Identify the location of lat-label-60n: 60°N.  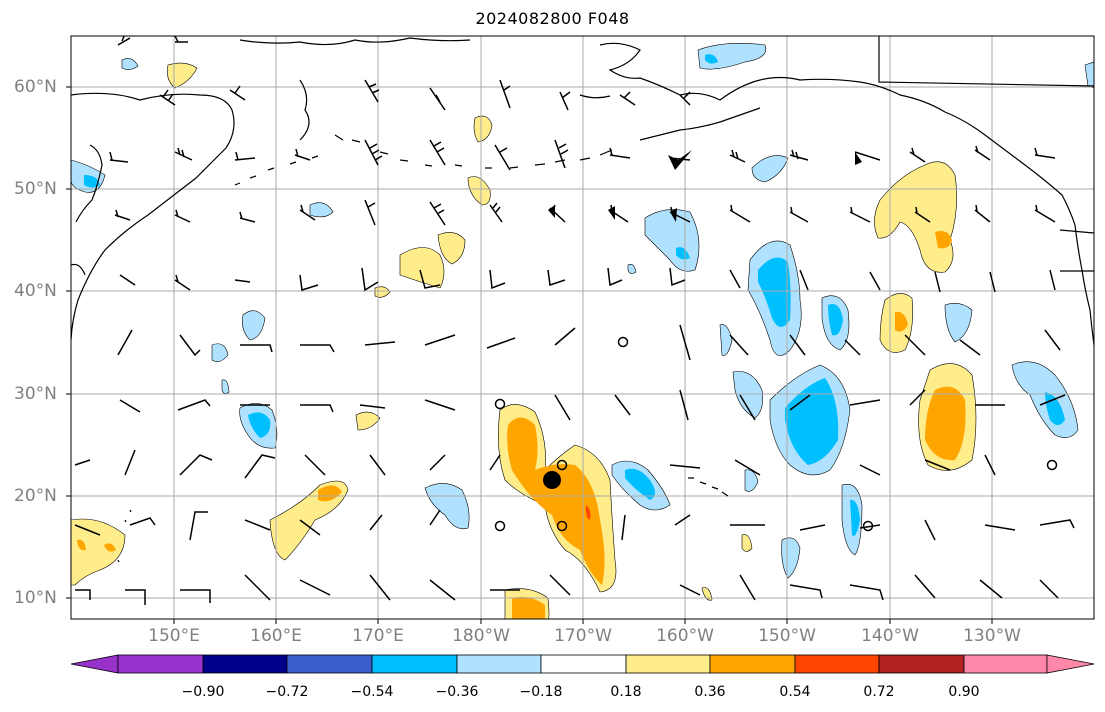
(35, 87).